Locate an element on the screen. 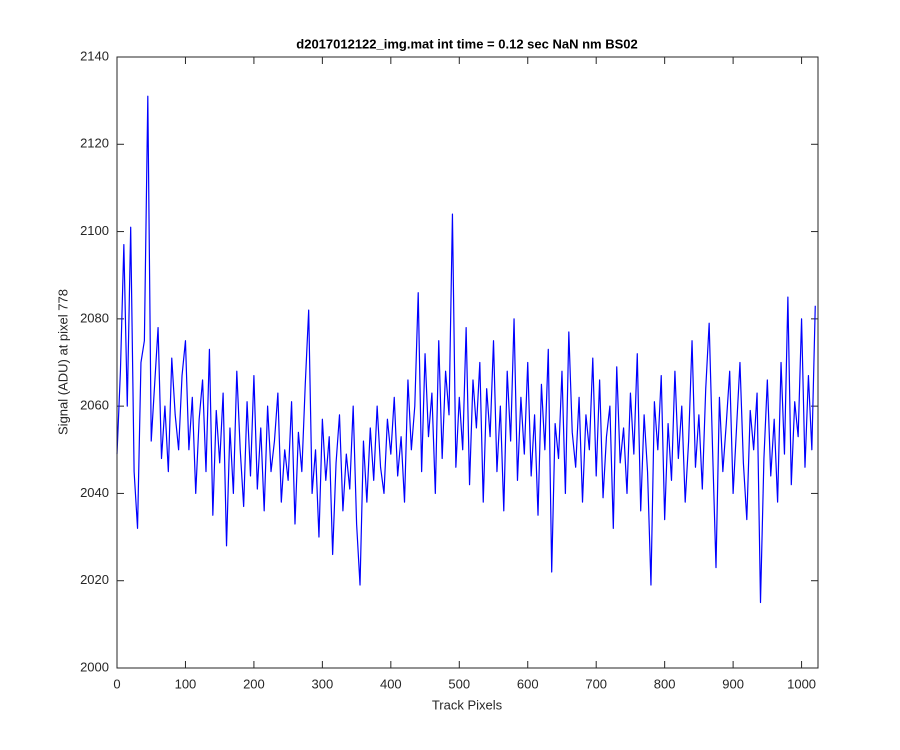 The image size is (900, 750). y-tick-label: 2100 is located at coordinates (94, 230).